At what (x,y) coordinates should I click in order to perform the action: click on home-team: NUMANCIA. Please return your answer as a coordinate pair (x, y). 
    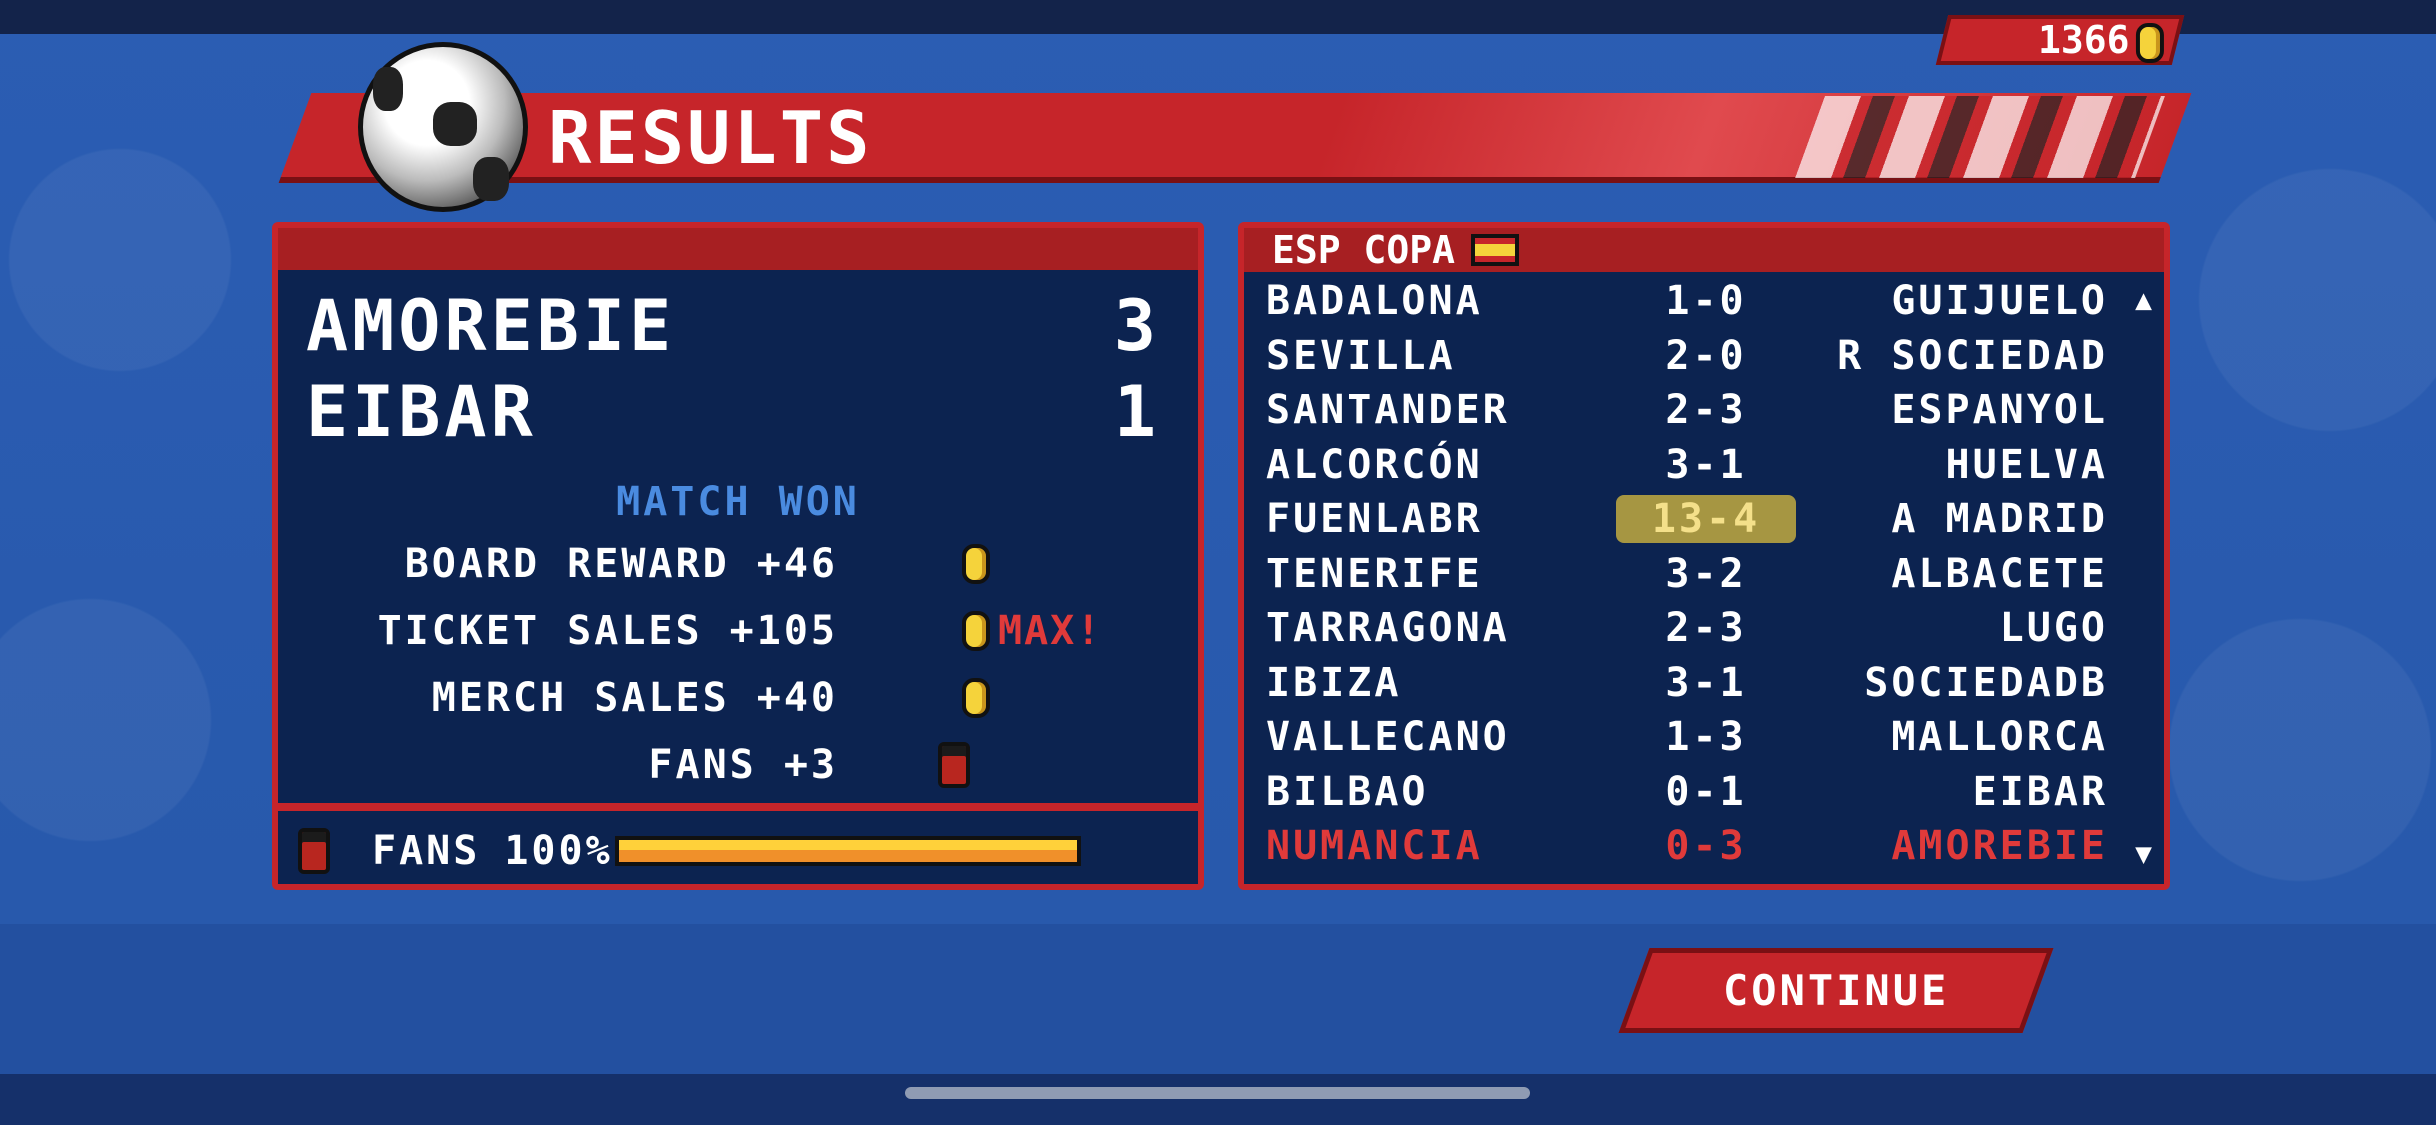
    Looking at the image, I should click on (1374, 846).